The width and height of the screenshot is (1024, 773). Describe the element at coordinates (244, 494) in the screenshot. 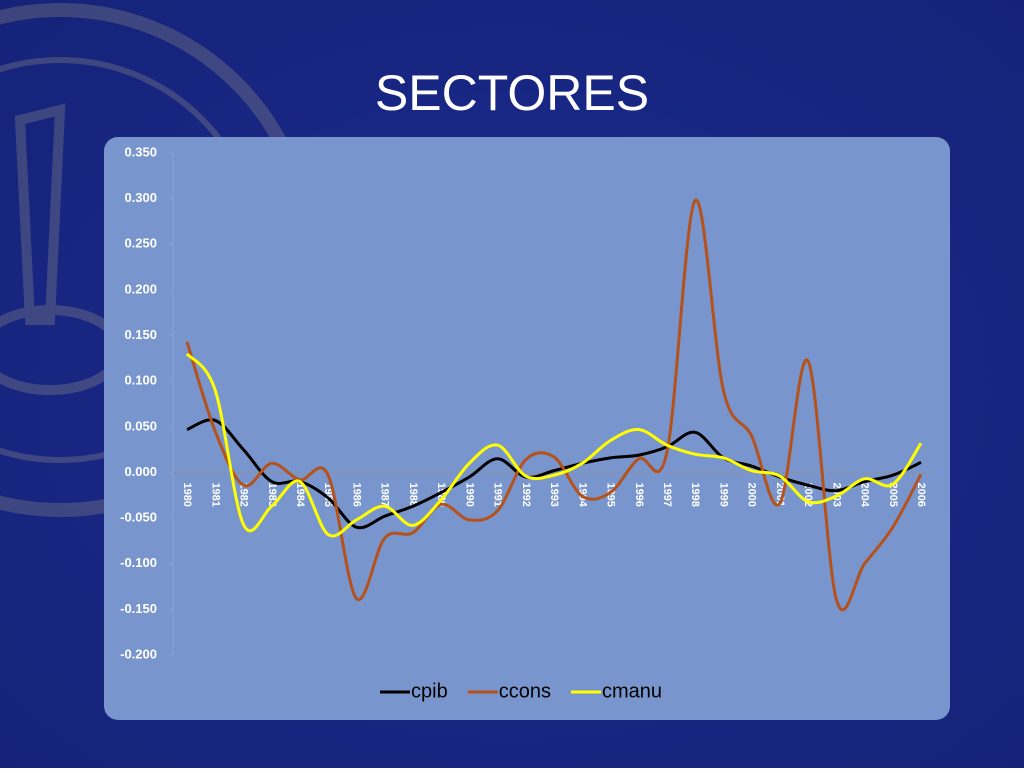

I see `x-tick-label: 1982` at that location.